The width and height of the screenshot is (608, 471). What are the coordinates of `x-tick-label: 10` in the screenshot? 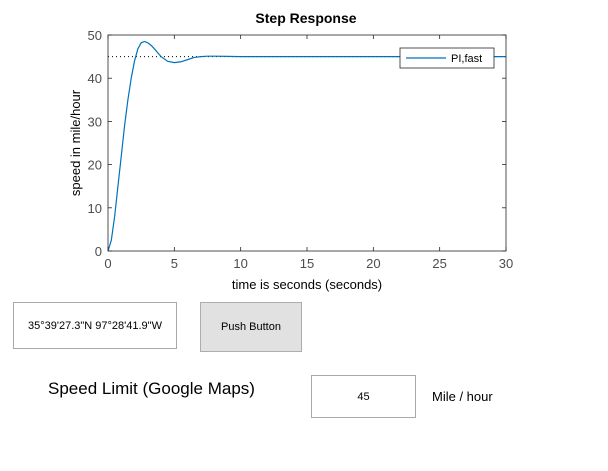 It's located at (240, 263).